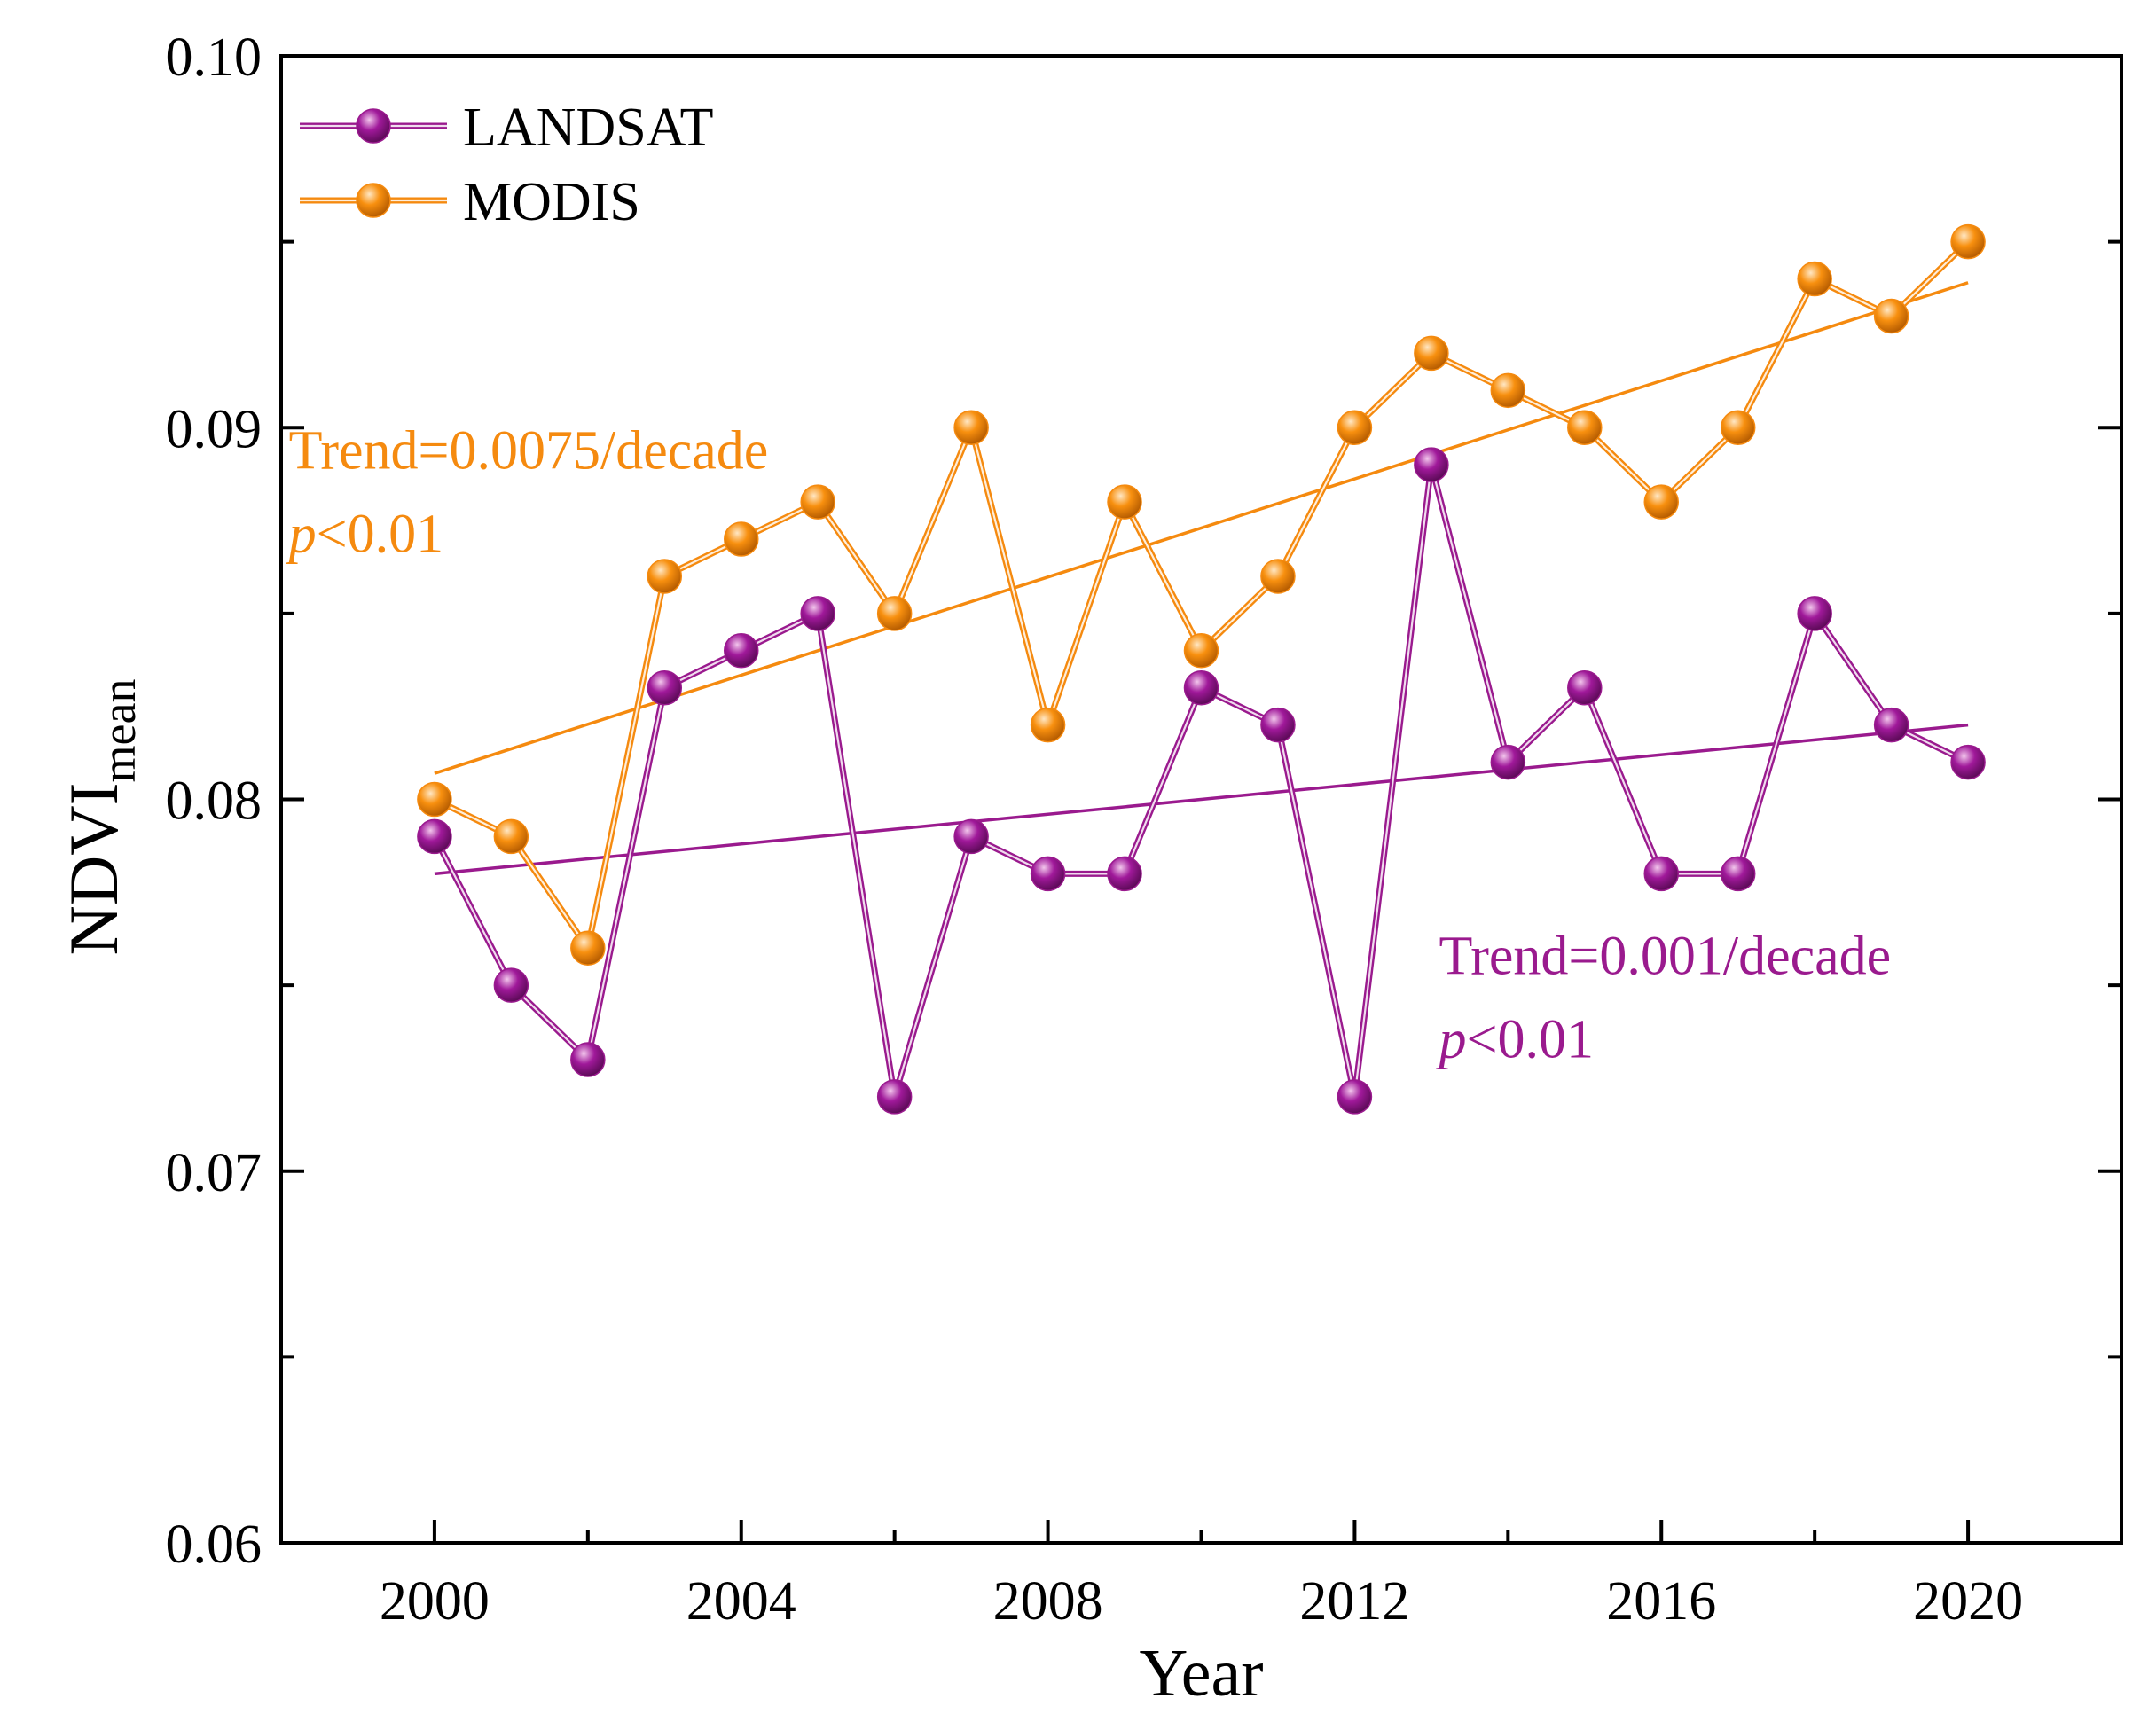  What do you see at coordinates (93, 868) in the screenshot?
I see `y-axis-title-main: NDVI` at bounding box center [93, 868].